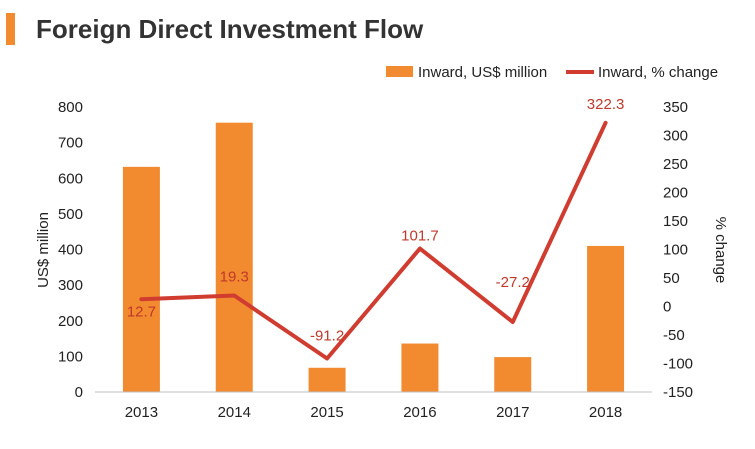 The height and width of the screenshot is (449, 755). What do you see at coordinates (141, 311) in the screenshot?
I see `data-label-2013: 12.7` at bounding box center [141, 311].